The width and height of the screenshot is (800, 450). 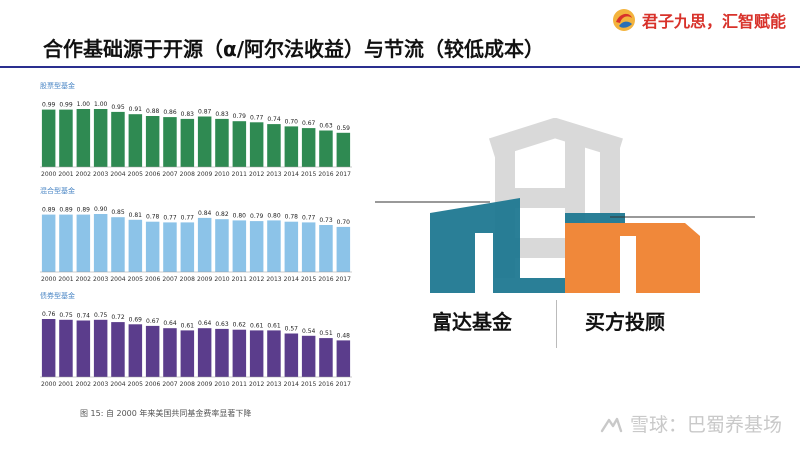 What do you see at coordinates (257, 117) in the screenshot?
I see `data-label-2012: 0.77` at bounding box center [257, 117].